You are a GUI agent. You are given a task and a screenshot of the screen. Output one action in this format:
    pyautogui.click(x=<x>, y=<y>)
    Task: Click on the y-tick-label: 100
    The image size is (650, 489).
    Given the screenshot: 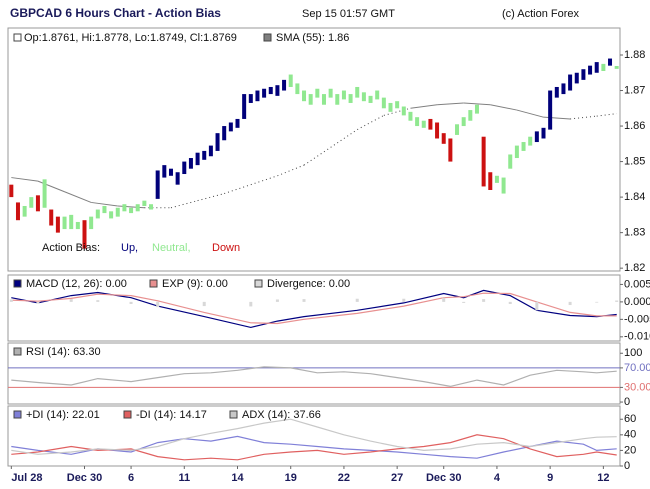 What is the action you would take?
    pyautogui.click(x=633, y=353)
    